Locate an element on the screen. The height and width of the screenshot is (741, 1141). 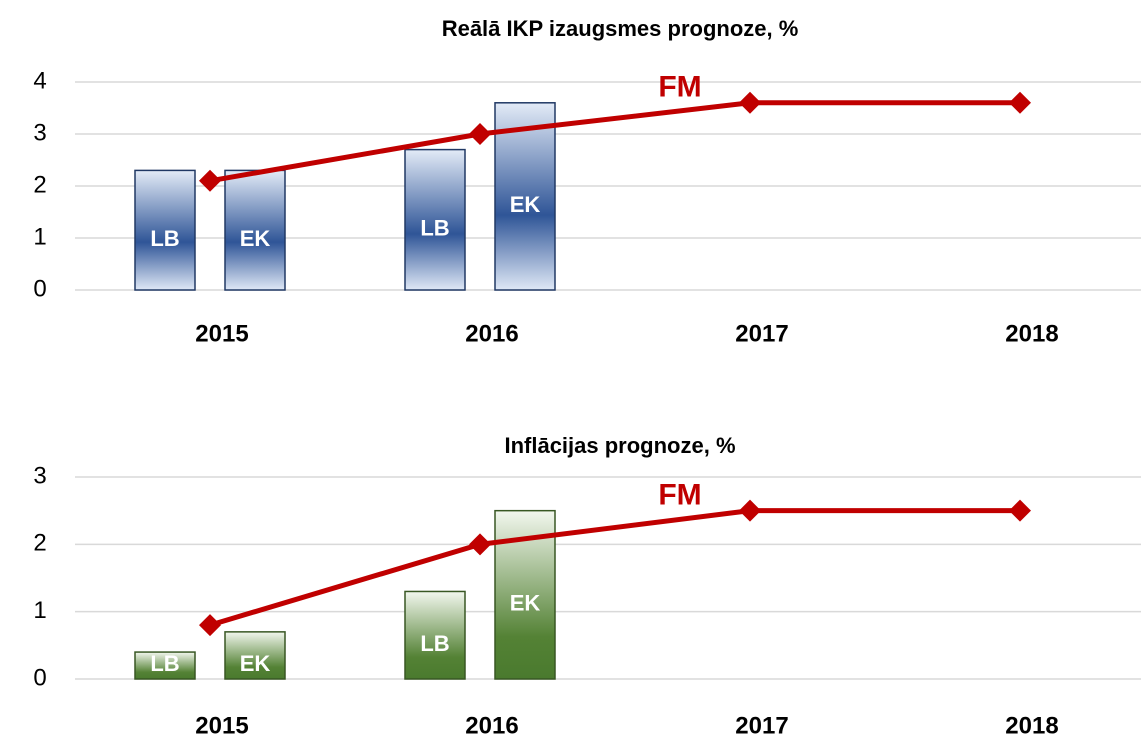
chart-title: Inflācijas prognoze, % is located at coordinates (619, 445).